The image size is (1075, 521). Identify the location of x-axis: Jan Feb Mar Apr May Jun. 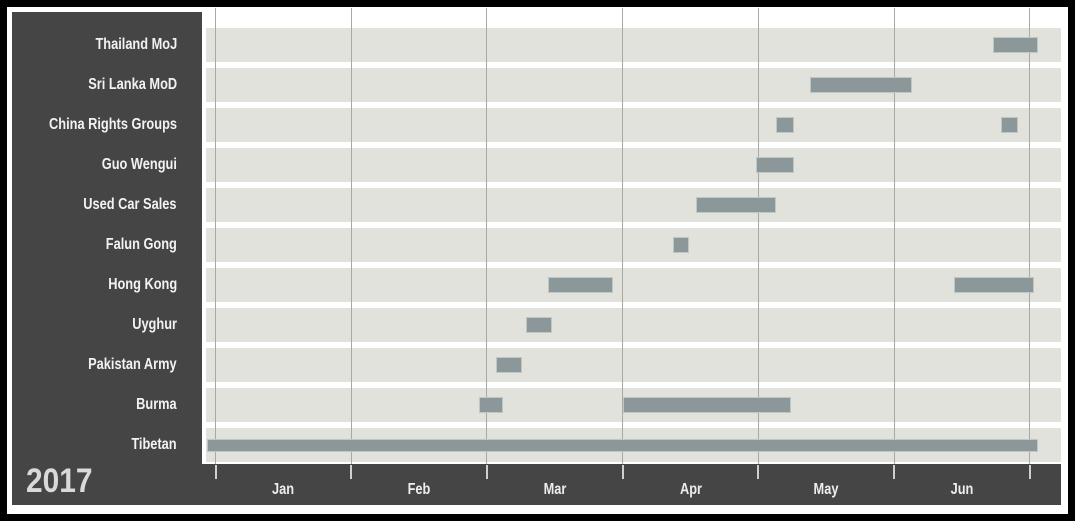
(631, 484).